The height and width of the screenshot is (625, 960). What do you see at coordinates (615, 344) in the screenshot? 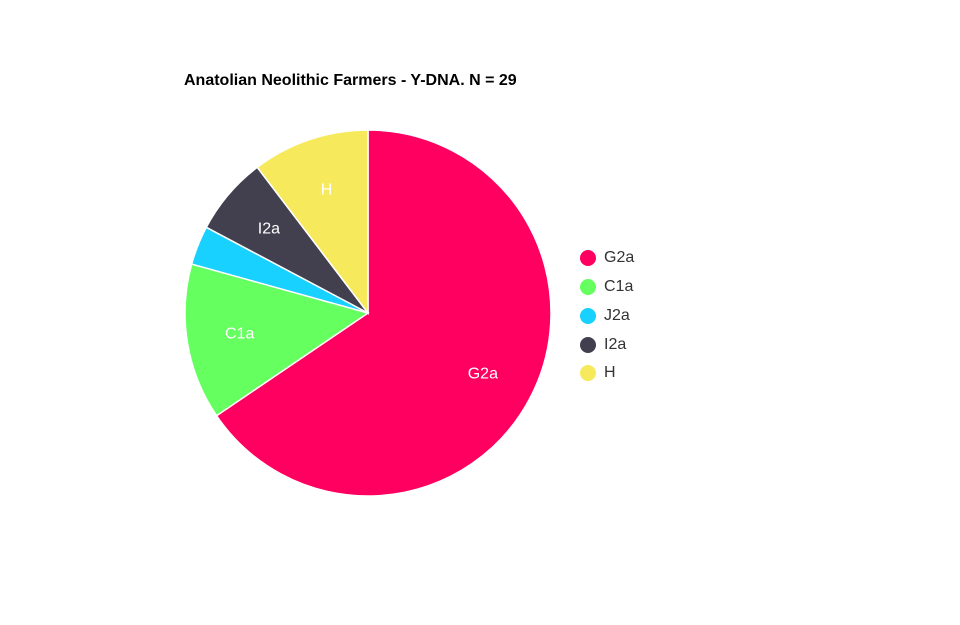
I see `legend-label: I2a` at bounding box center [615, 344].